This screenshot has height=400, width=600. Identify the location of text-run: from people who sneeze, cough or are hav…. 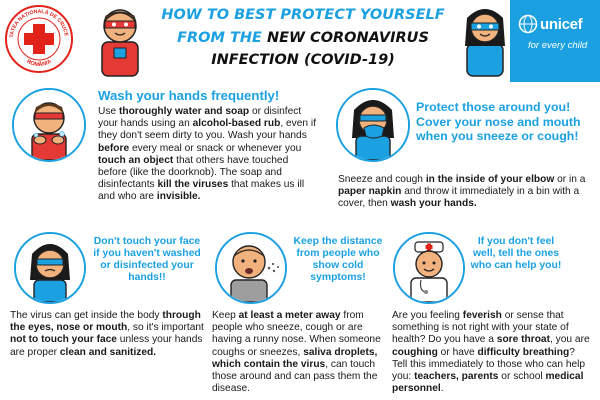
(296, 334).